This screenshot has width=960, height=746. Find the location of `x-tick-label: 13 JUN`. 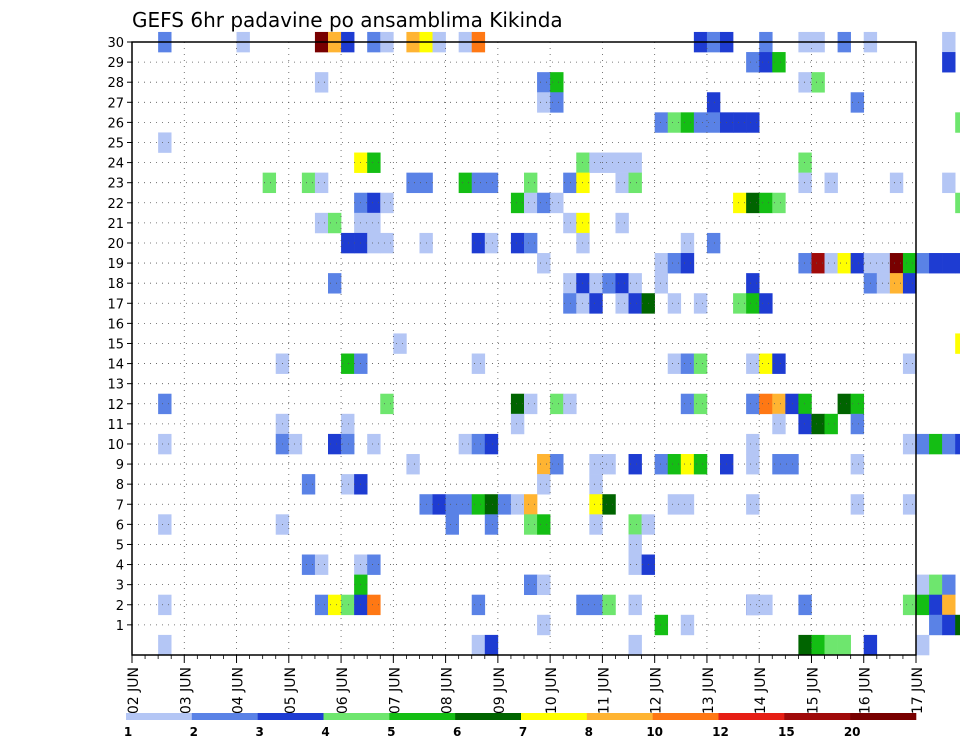

x-tick-label: 13 JUN is located at coordinates (709, 690).